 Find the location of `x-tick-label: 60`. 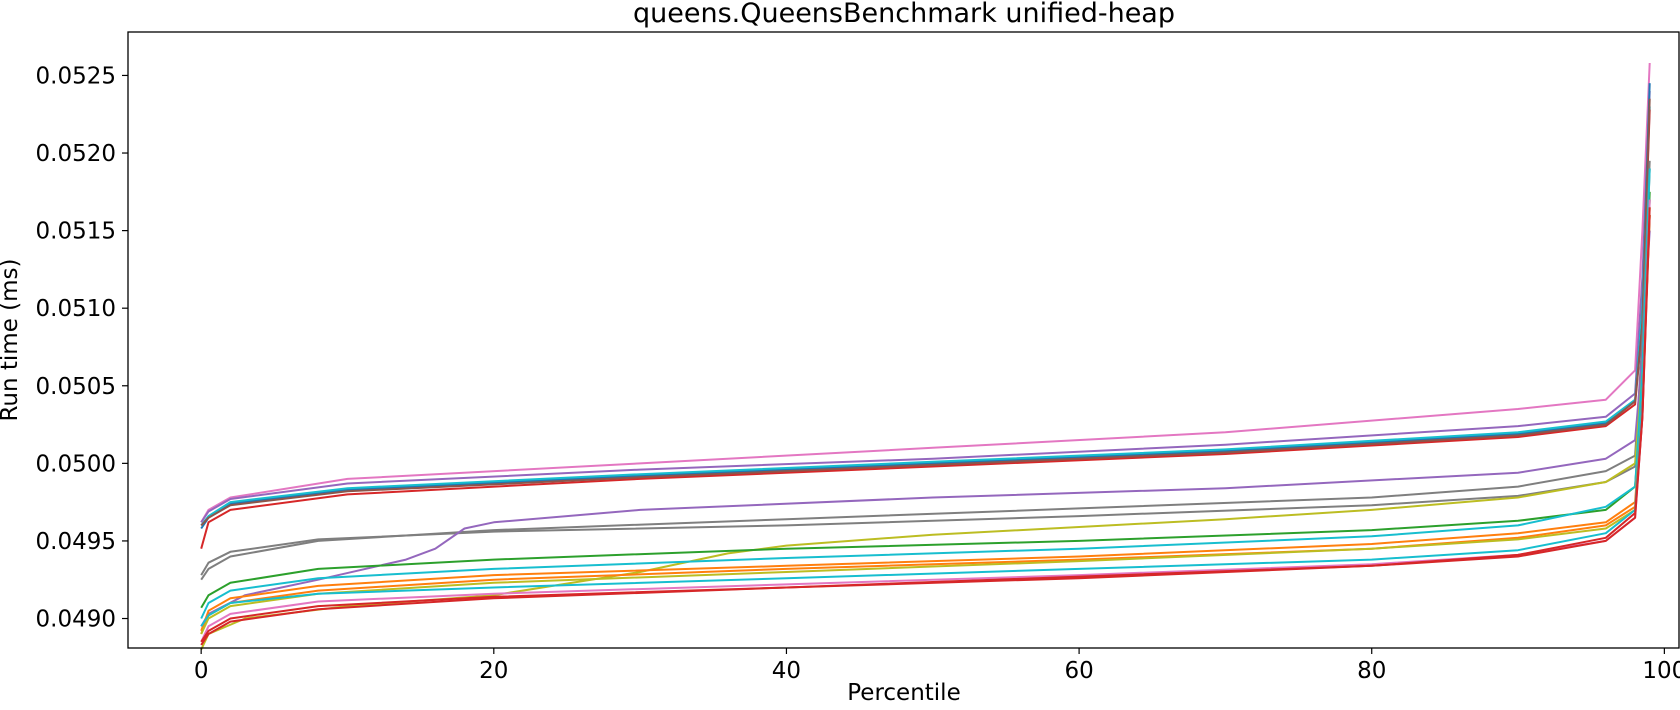

x-tick-label: 60 is located at coordinates (1078, 671).